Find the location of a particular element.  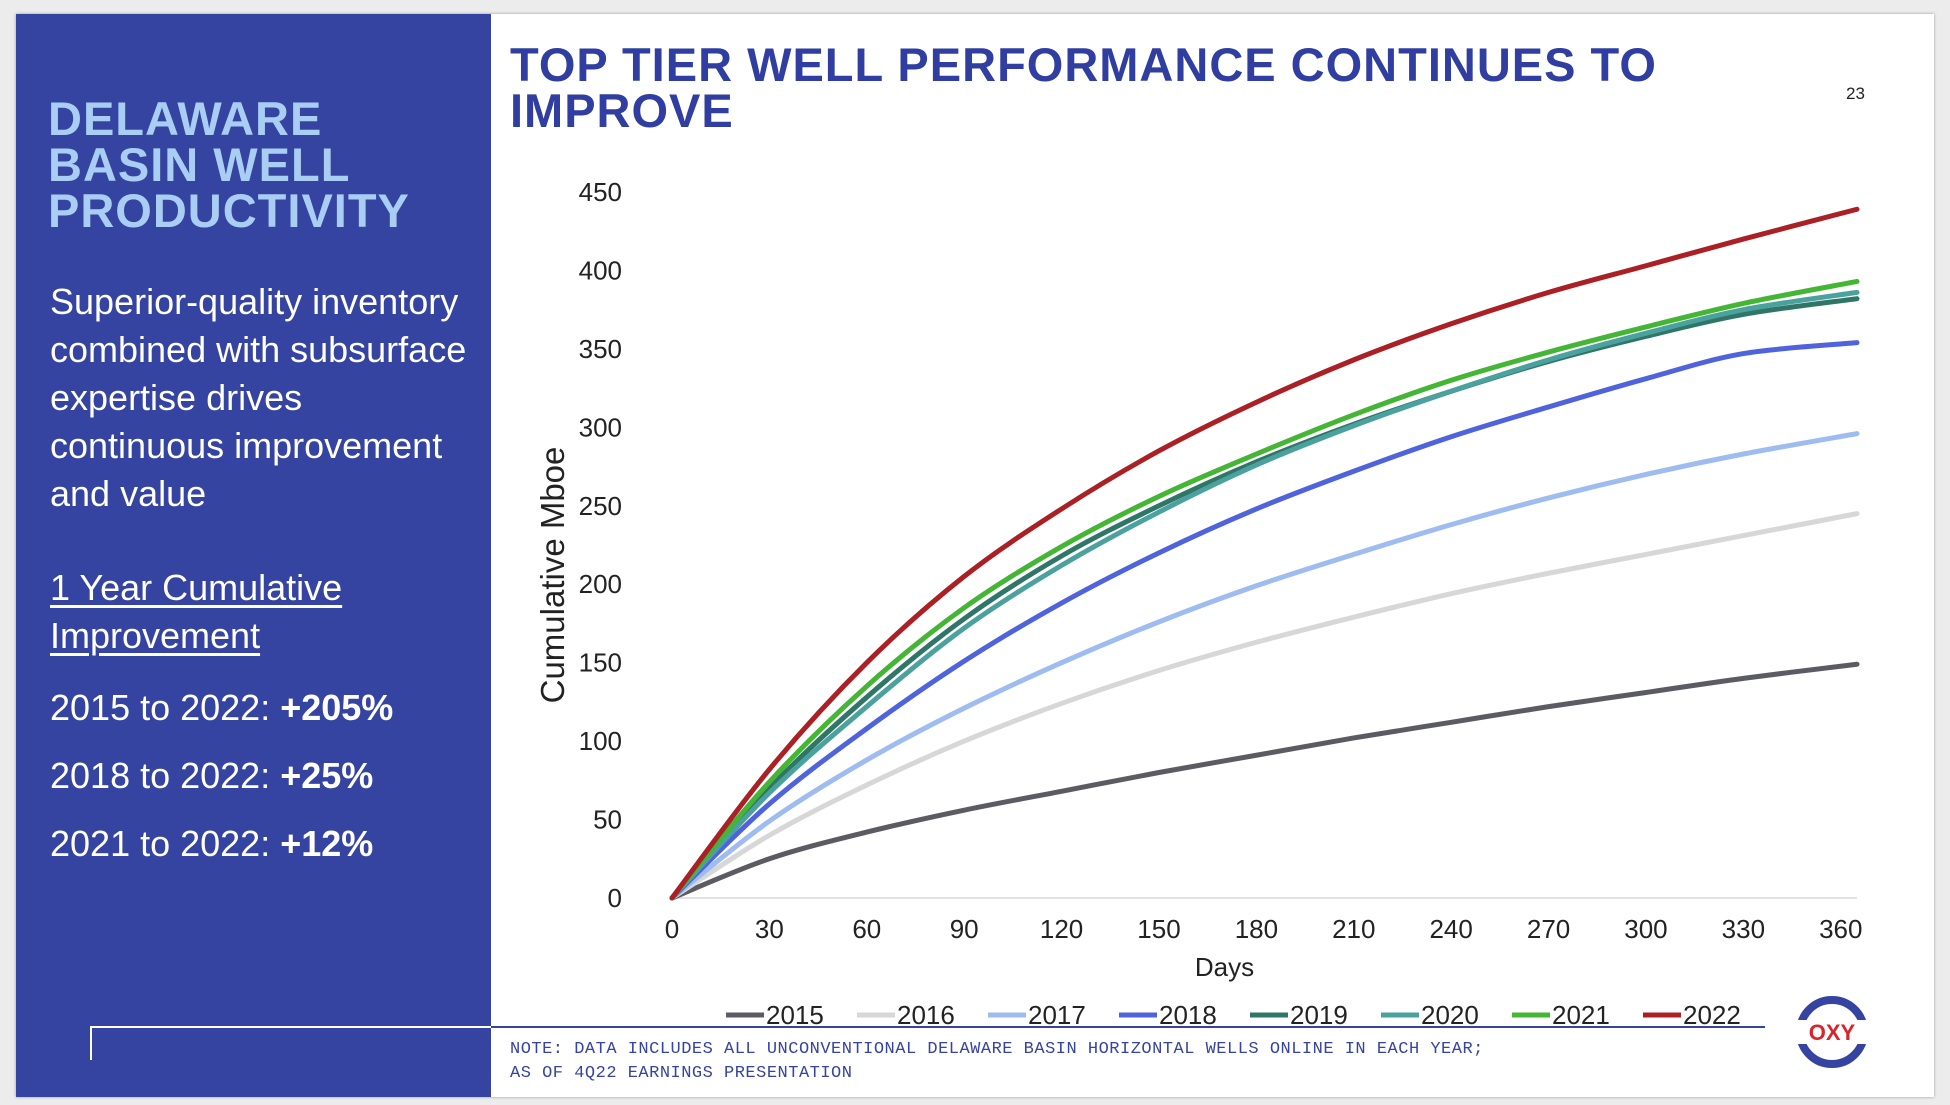

y-tick-label: 300 is located at coordinates (600, 427).